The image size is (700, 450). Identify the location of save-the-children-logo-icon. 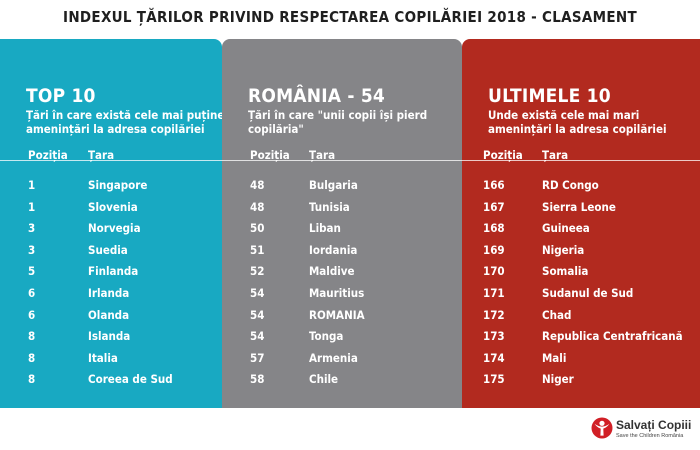
(602, 428).